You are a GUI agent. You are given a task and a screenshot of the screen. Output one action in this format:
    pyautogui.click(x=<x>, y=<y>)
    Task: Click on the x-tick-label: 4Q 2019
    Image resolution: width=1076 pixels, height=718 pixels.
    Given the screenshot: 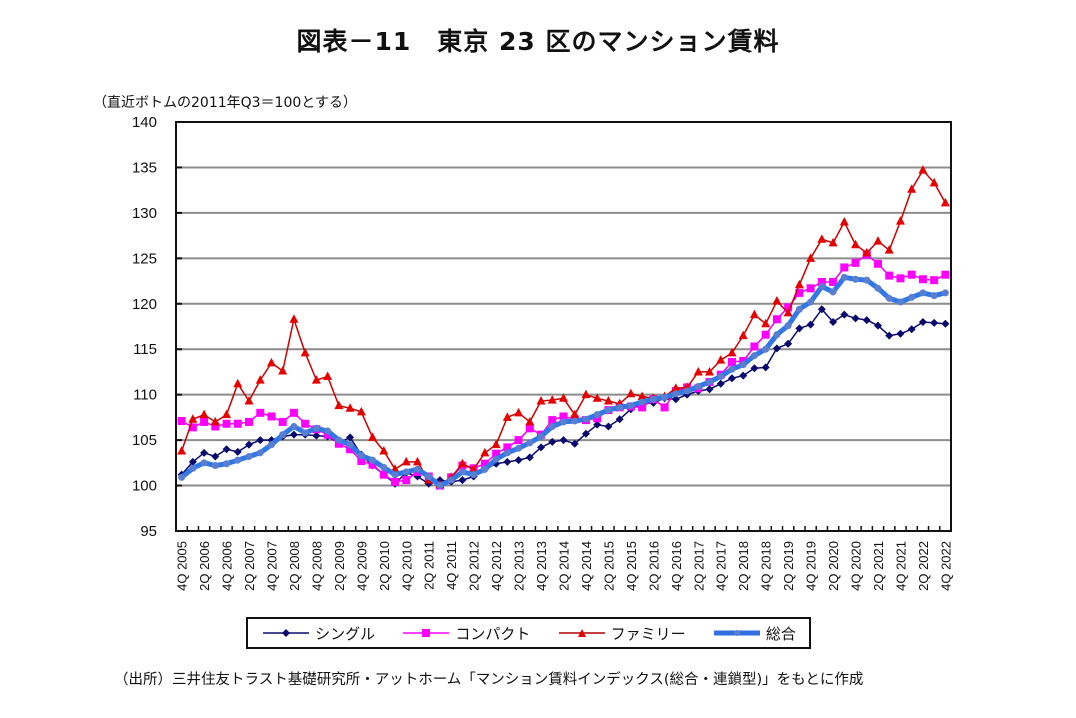 What is the action you would take?
    pyautogui.click(x=811, y=566)
    